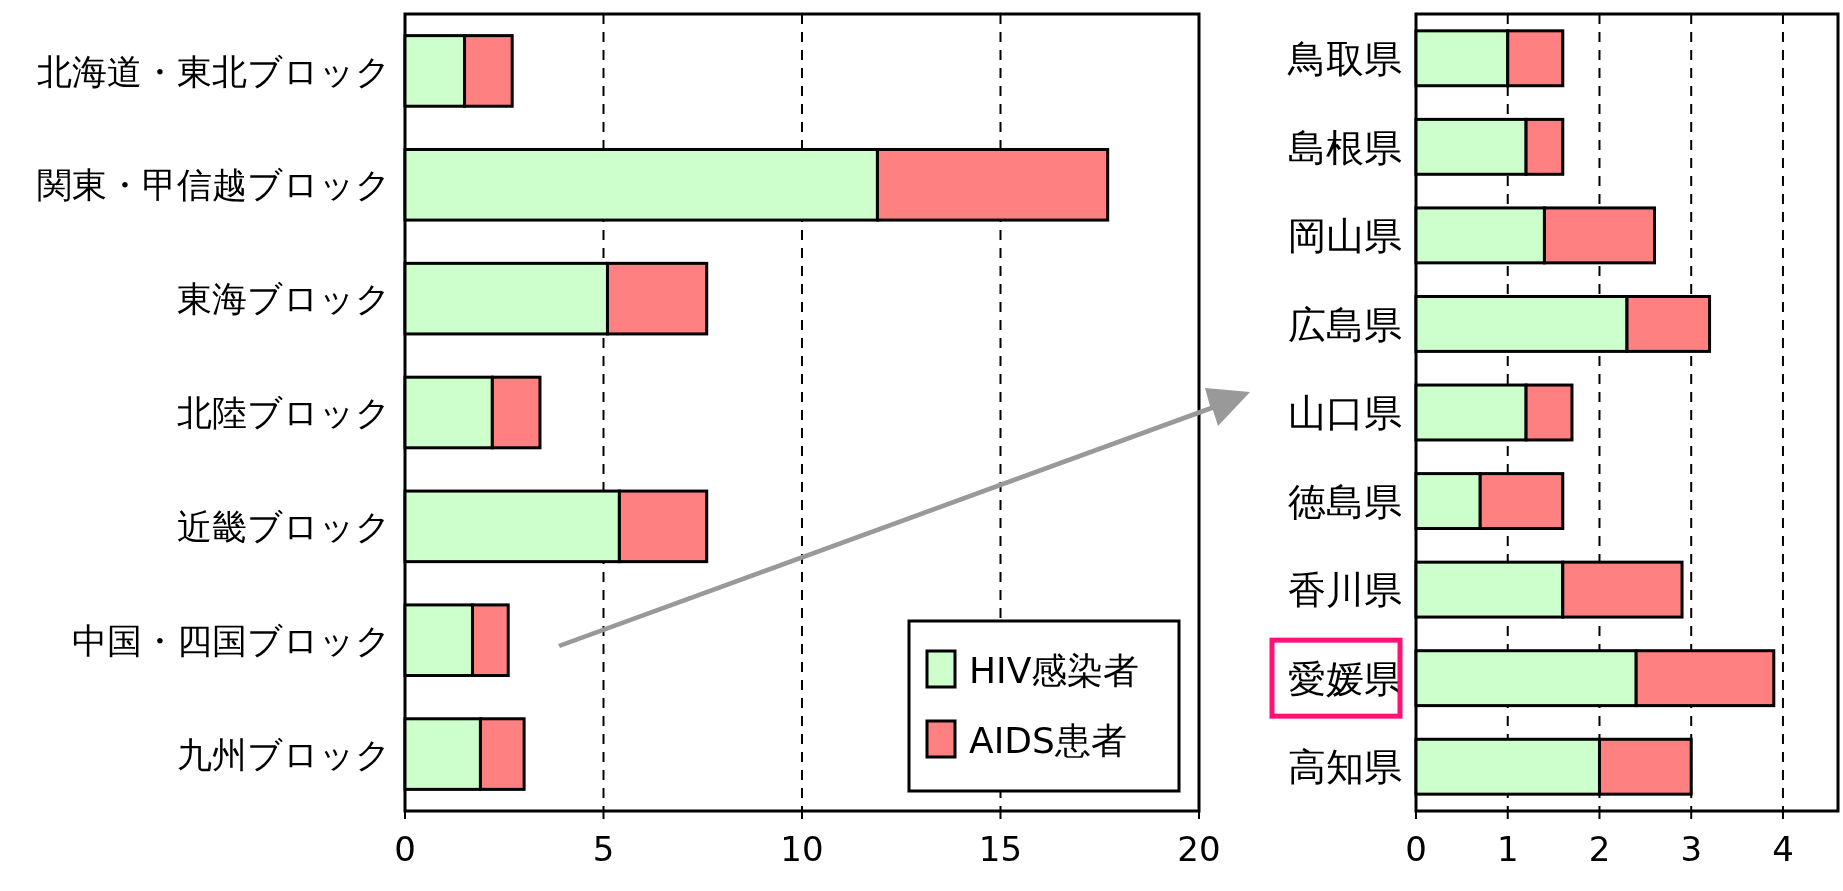 The height and width of the screenshot is (891, 1843). Describe the element at coordinates (284, 754) in the screenshot. I see `y-tick-label: 九州ブロック` at that location.